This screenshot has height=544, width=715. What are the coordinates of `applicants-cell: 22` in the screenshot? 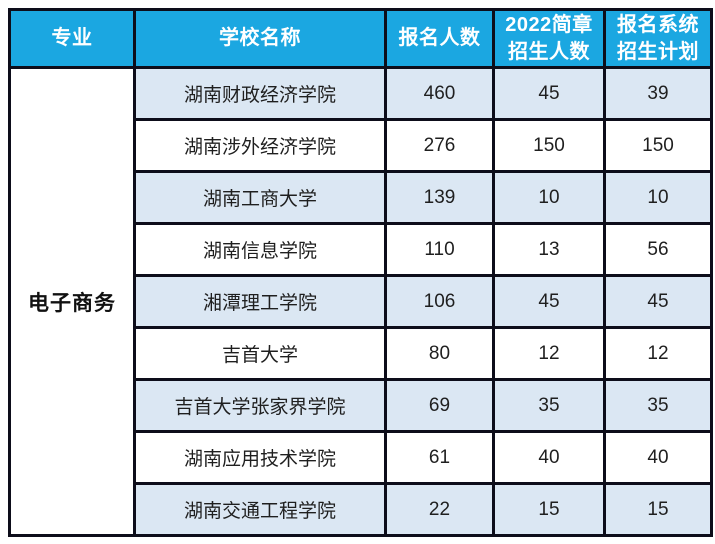 It's located at (439, 509).